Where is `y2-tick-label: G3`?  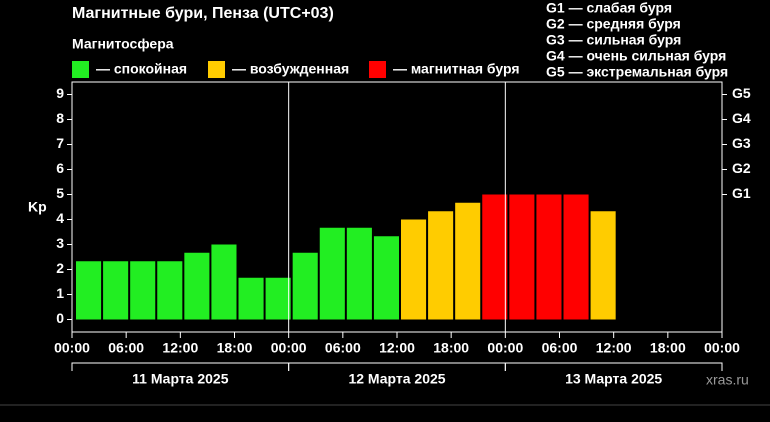 y2-tick-label: G3 is located at coordinates (741, 143).